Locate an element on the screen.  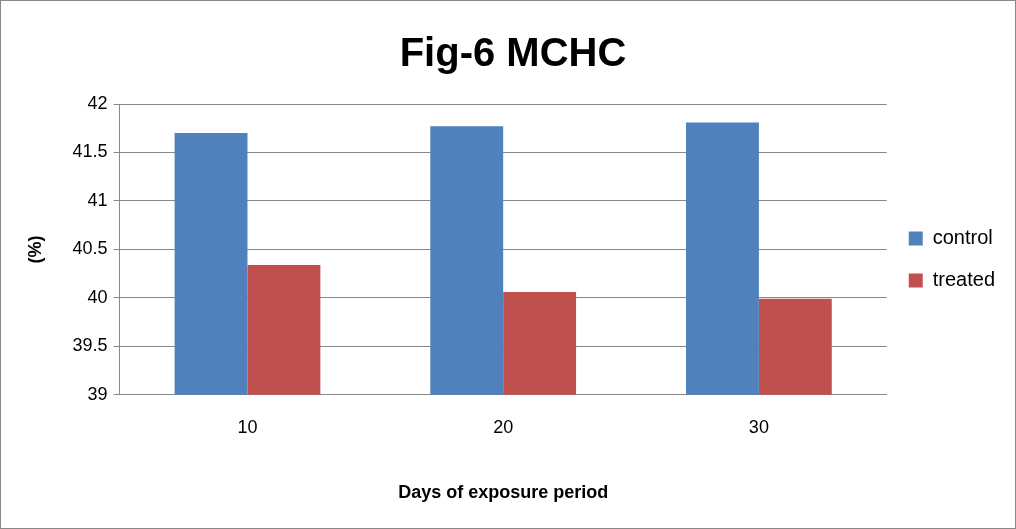
y-tick-label: 39.5 is located at coordinates (90, 345).